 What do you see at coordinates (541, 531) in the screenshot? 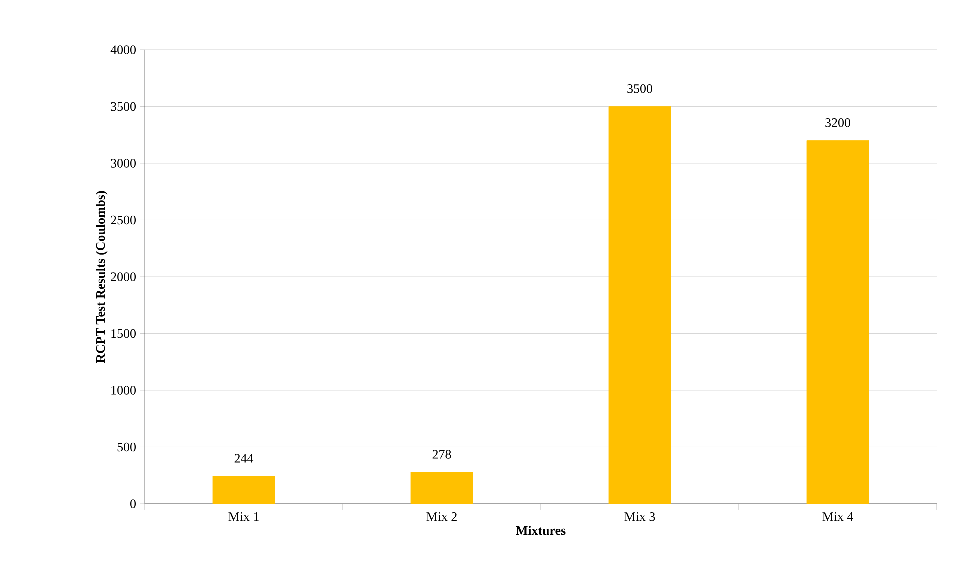
I see `x-axis-title: Mixtures` at bounding box center [541, 531].